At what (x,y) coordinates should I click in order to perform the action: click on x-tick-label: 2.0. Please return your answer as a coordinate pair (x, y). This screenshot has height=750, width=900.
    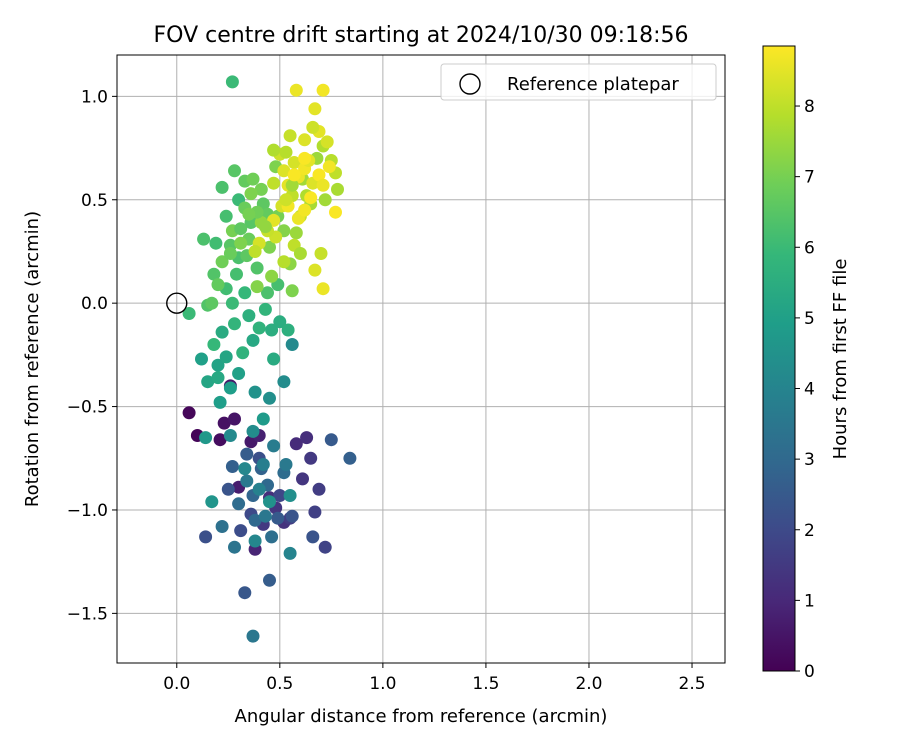
    Looking at the image, I should click on (588, 684).